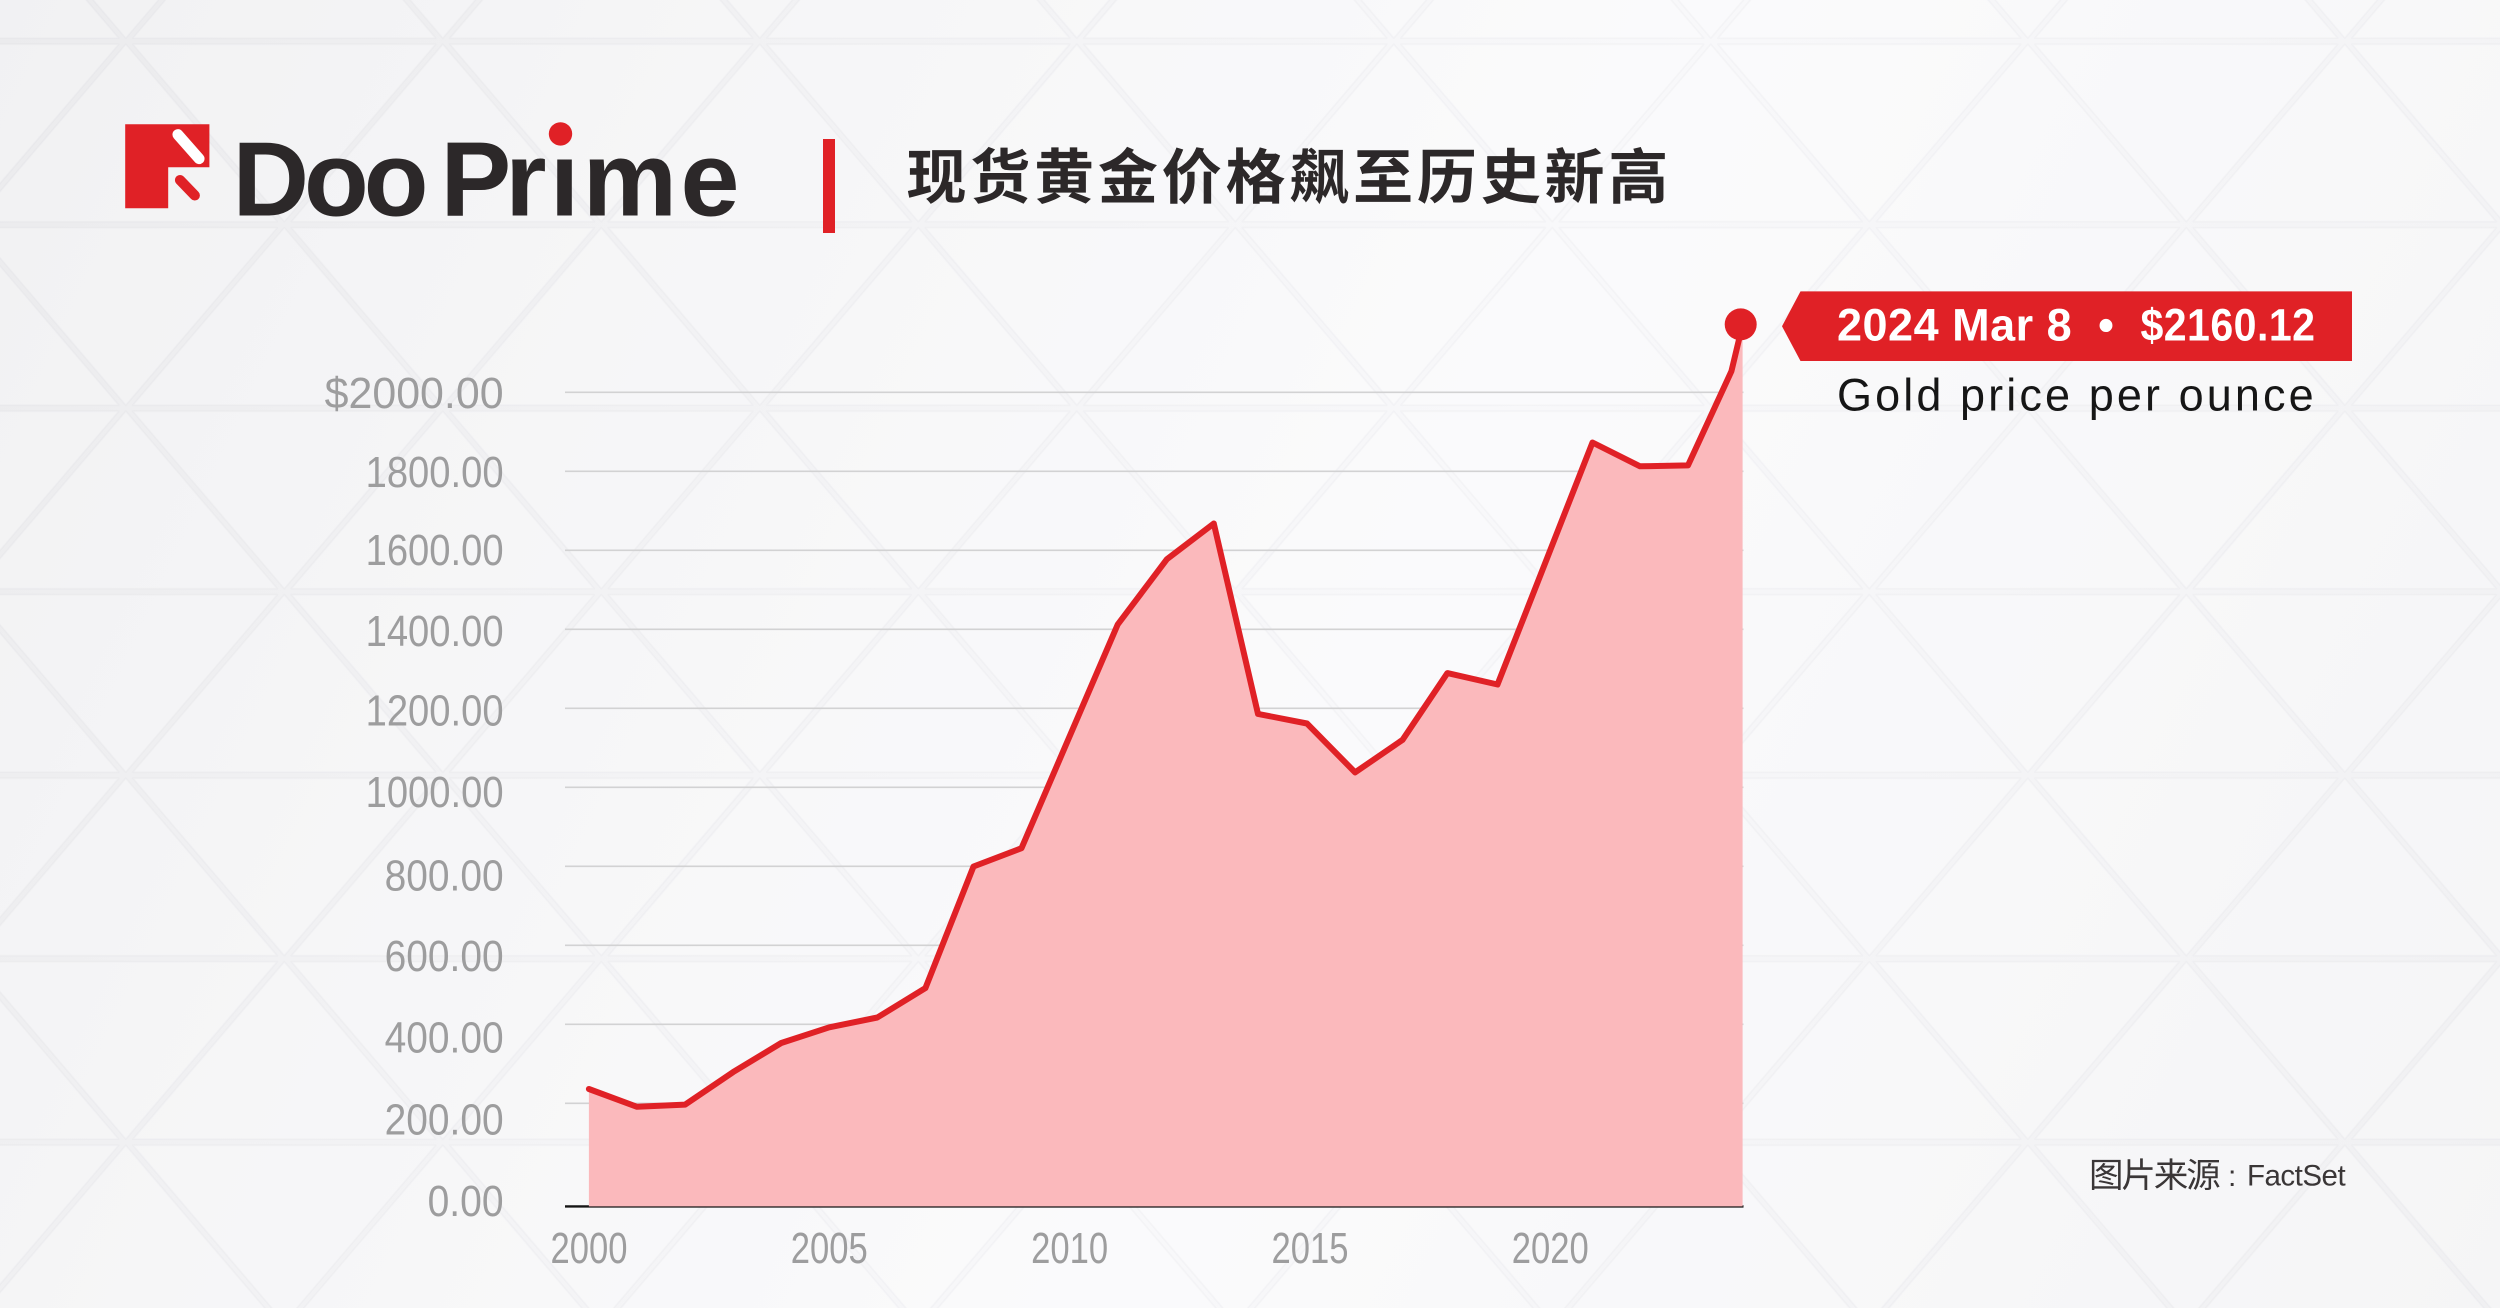 The image size is (2500, 1308). What do you see at coordinates (435, 631) in the screenshot?
I see `svg-text: 1400.00` at bounding box center [435, 631].